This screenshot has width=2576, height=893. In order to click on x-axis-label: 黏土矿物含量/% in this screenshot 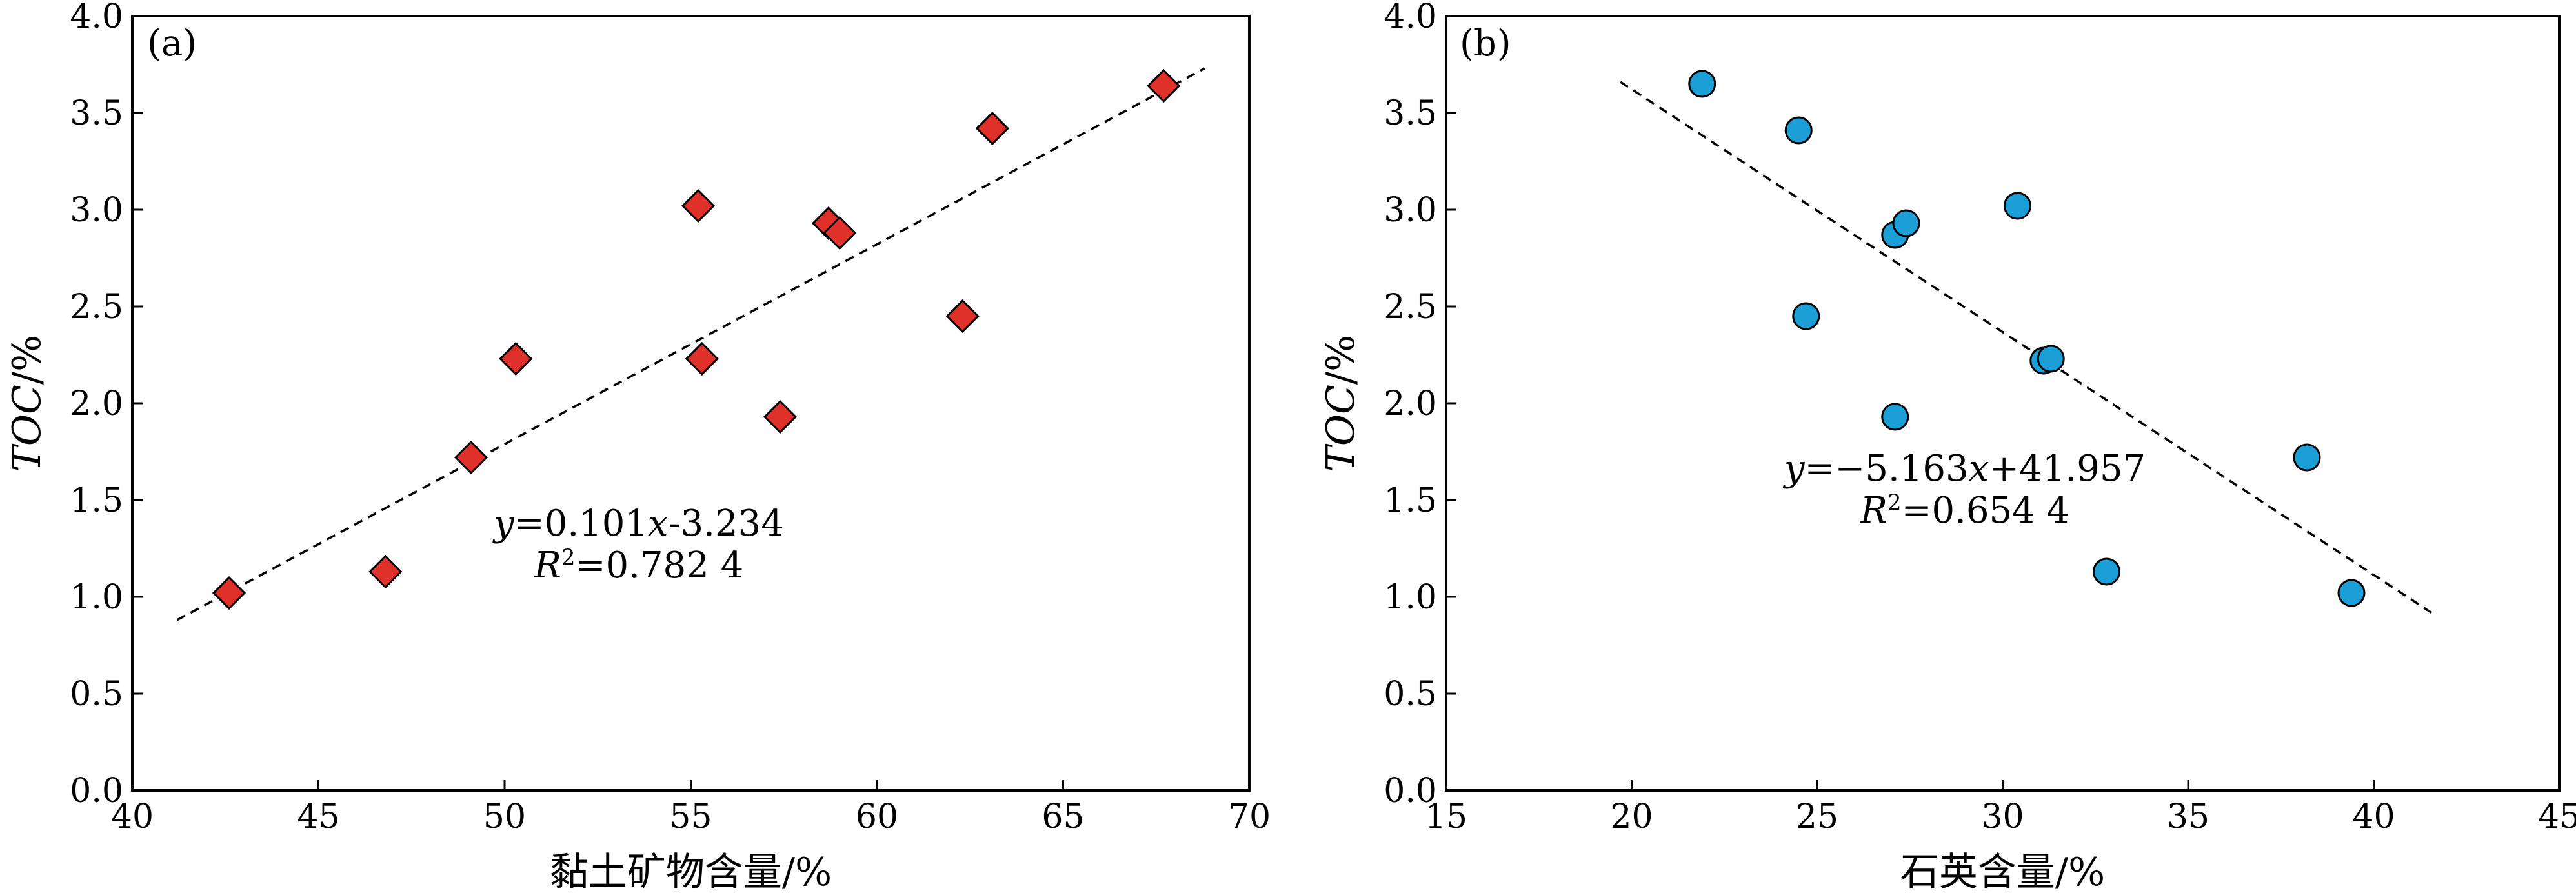, I will do `click(691, 871)`.